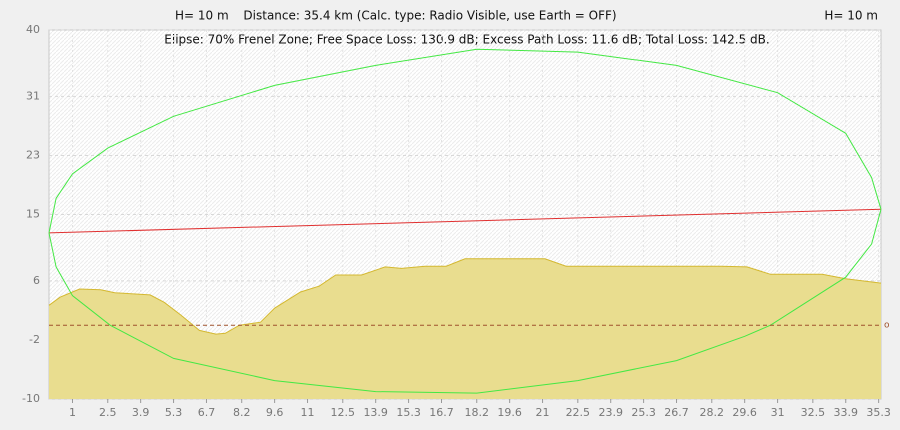  What do you see at coordinates (72, 412) in the screenshot?
I see `x-tick-label: 1` at bounding box center [72, 412].